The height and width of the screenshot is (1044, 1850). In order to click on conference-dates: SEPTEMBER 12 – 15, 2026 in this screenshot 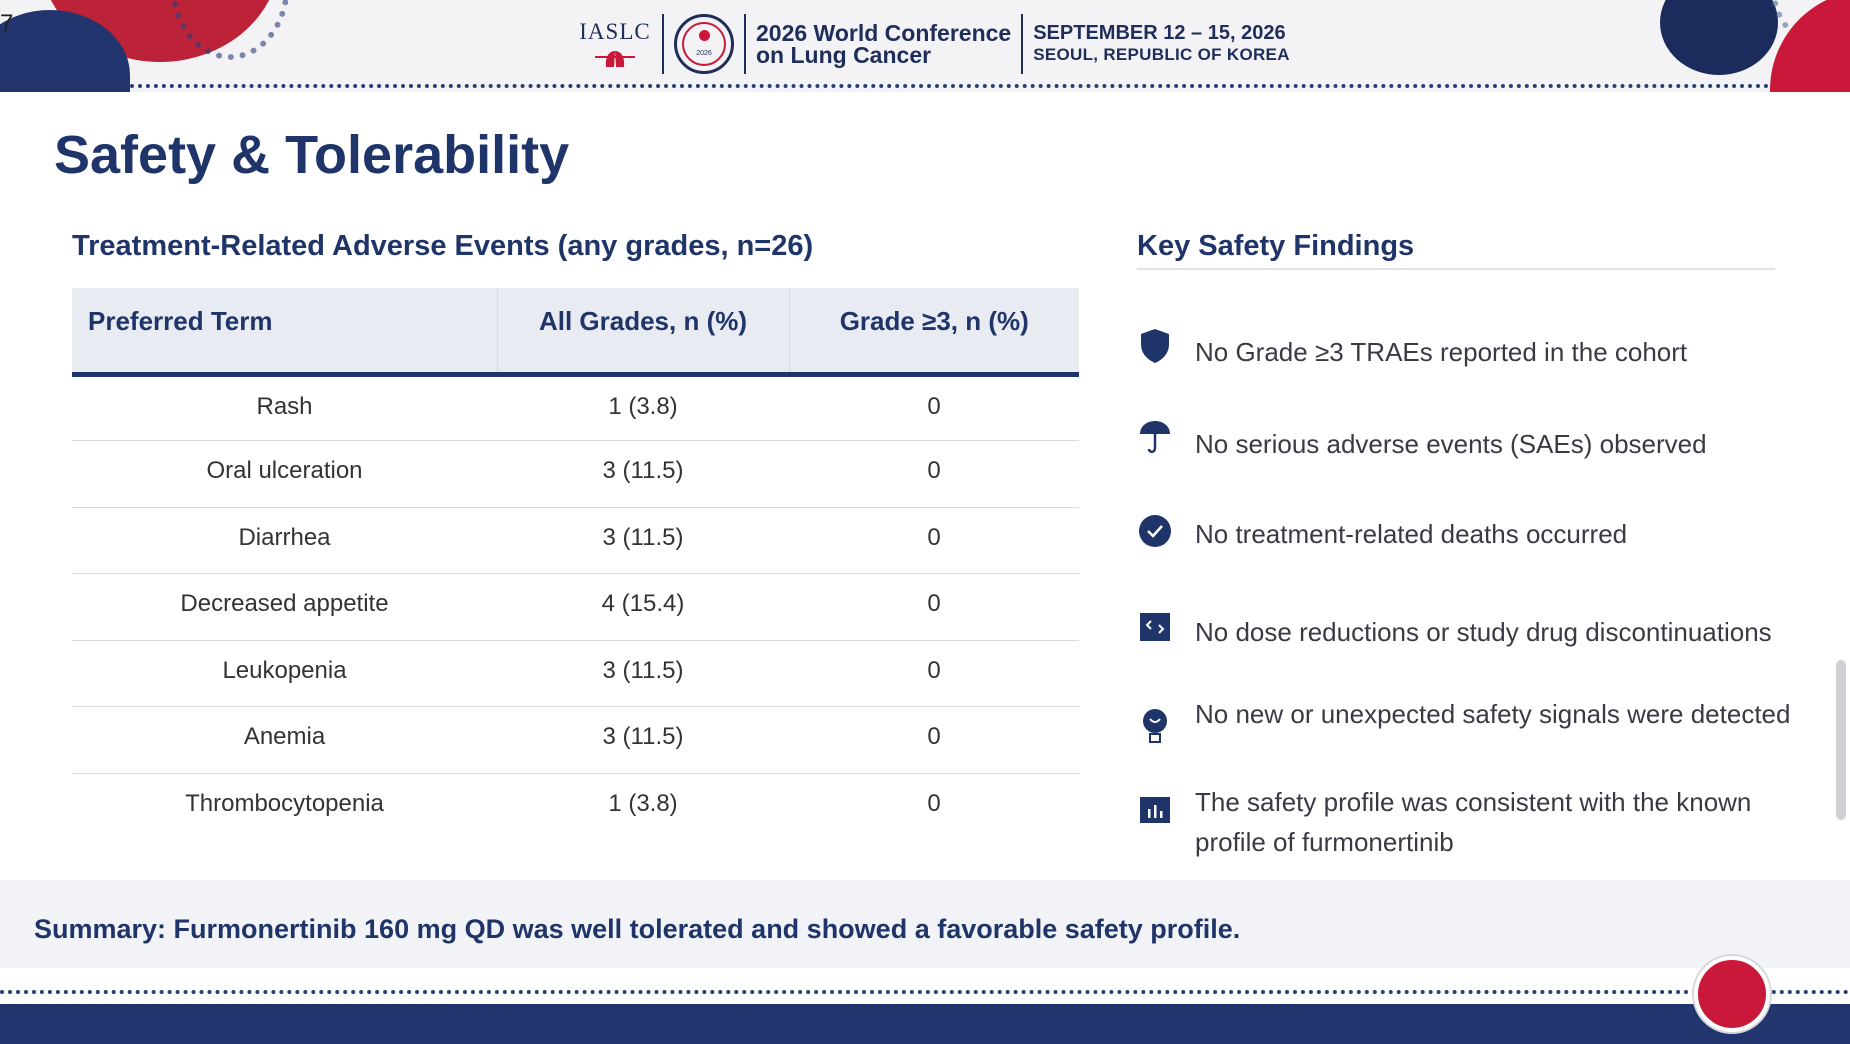, I will do `click(1159, 33)`.